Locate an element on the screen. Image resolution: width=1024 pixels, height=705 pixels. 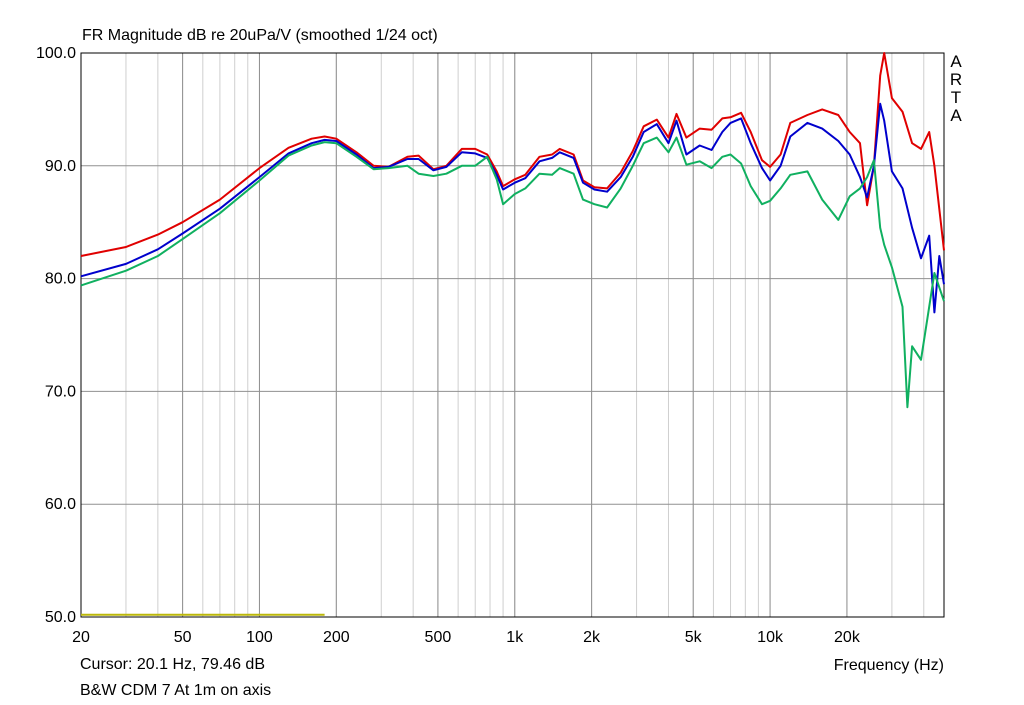
x-tick-label: 100 is located at coordinates (259, 637).